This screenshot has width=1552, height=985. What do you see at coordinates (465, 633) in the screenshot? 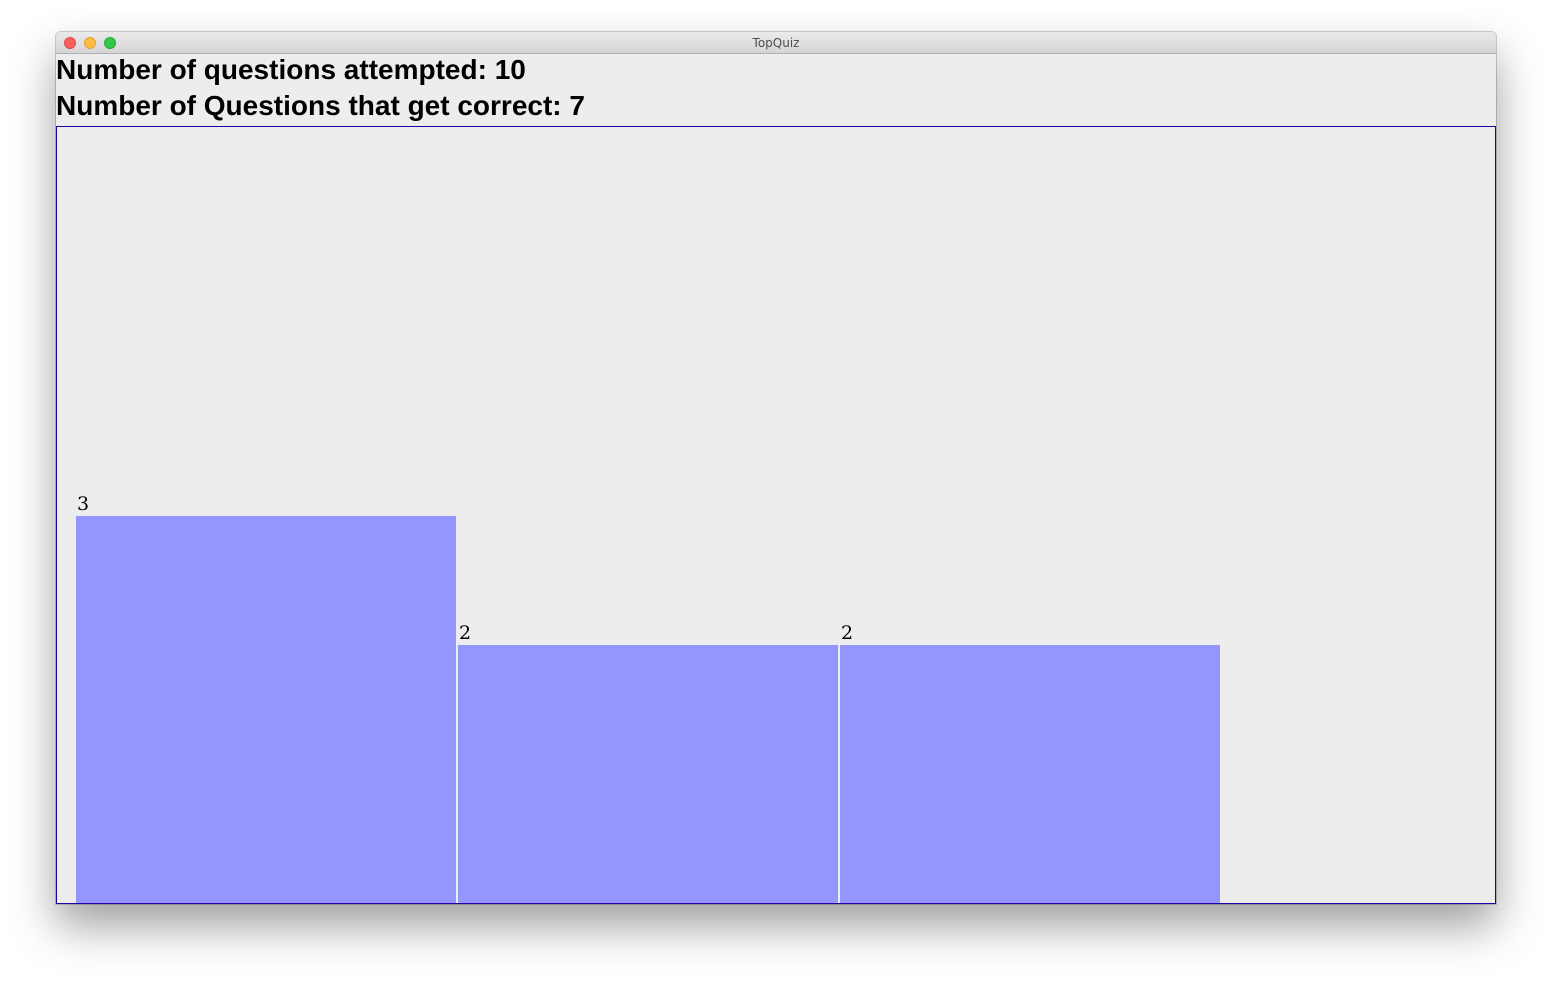
I see `bar-value-label-1: 2` at bounding box center [465, 633].